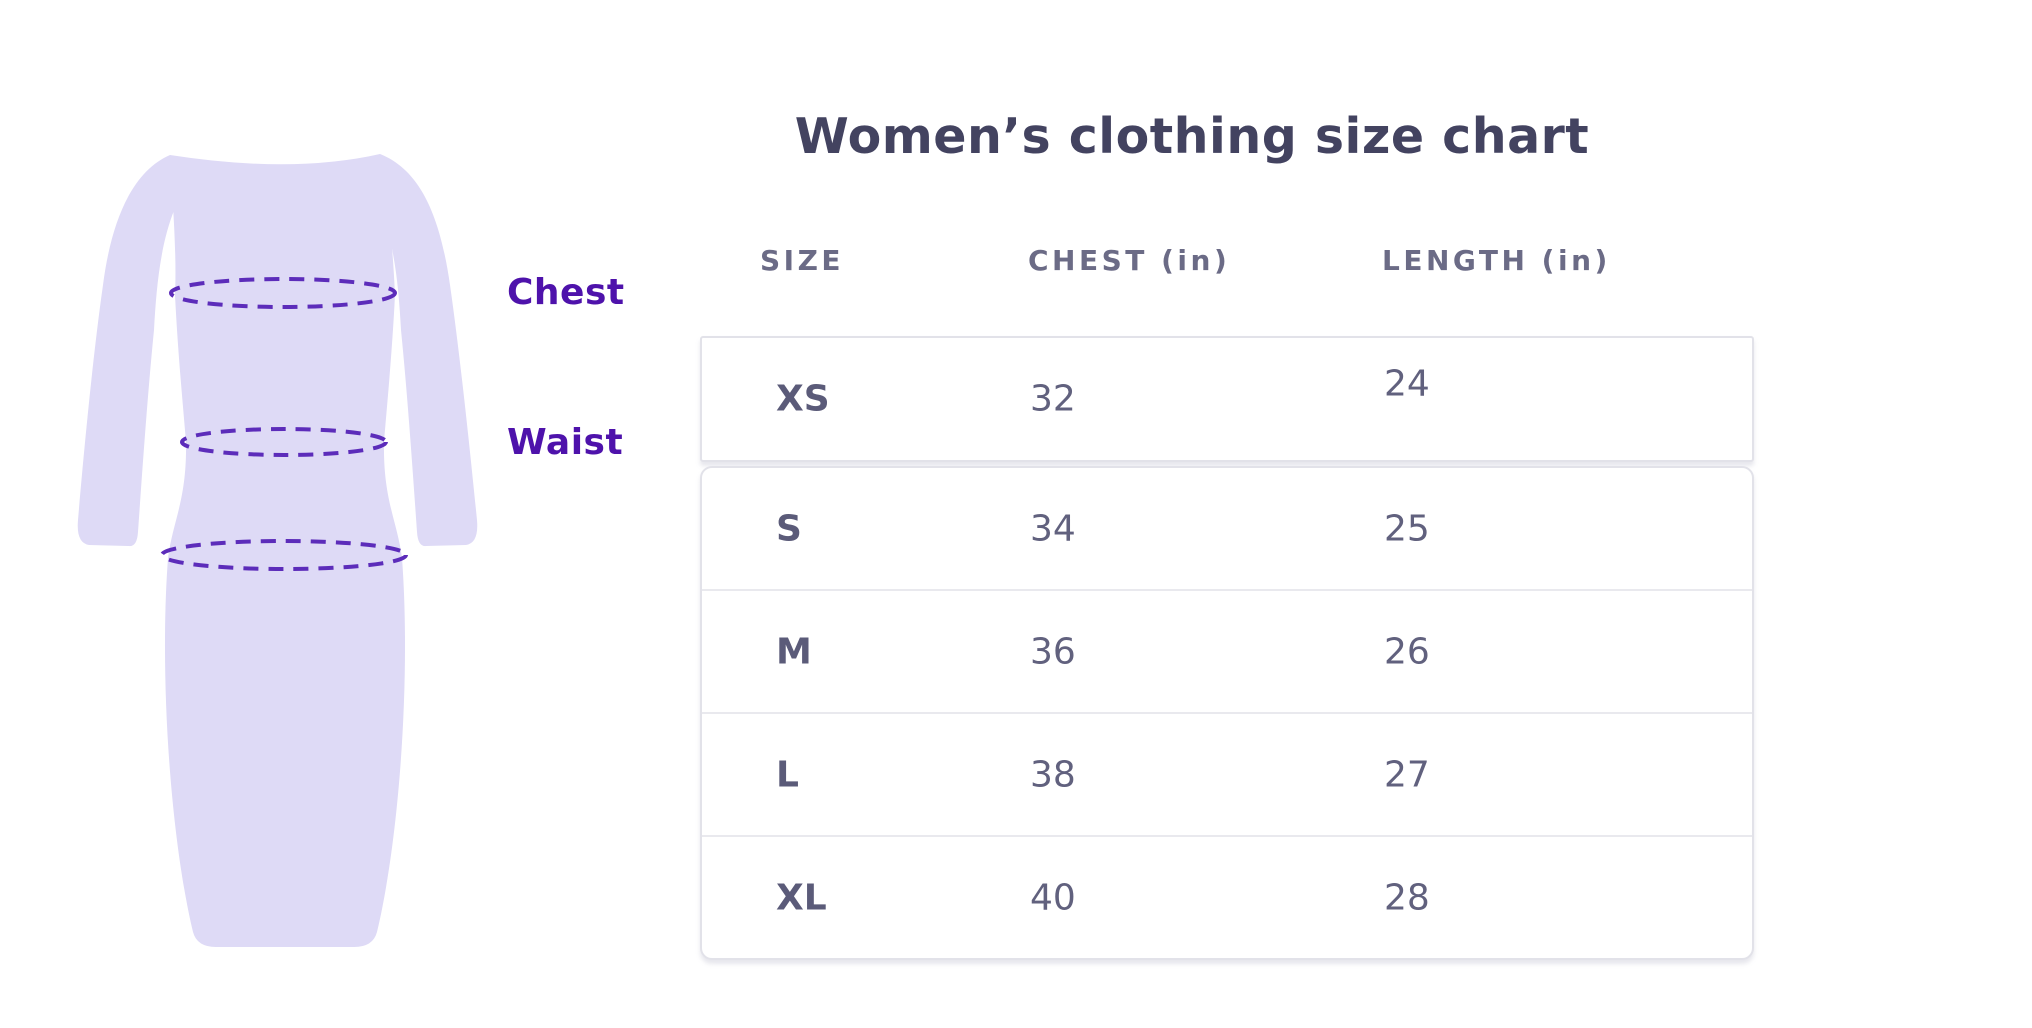 The width and height of the screenshot is (2032, 1028). Describe the element at coordinates (801, 897) in the screenshot. I see `size-cell: XL` at that location.